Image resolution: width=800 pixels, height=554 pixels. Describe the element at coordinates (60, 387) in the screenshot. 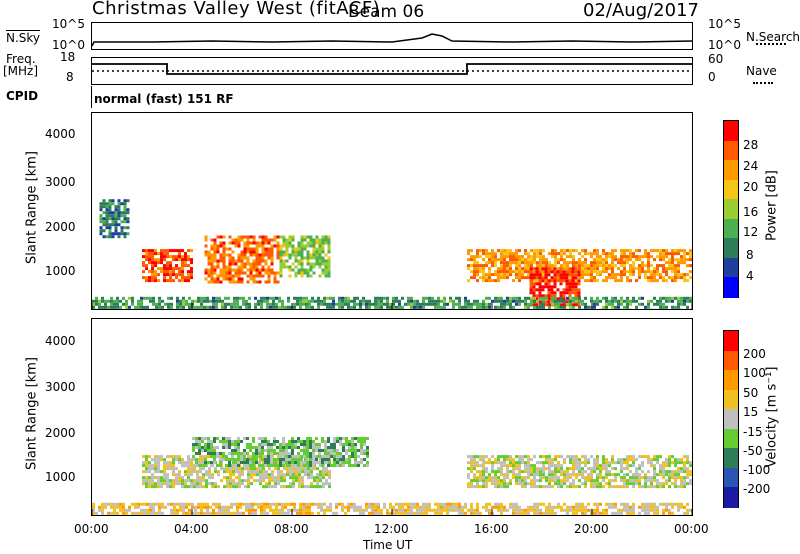

I see `velocity-ytick-3000: 3000` at that location.